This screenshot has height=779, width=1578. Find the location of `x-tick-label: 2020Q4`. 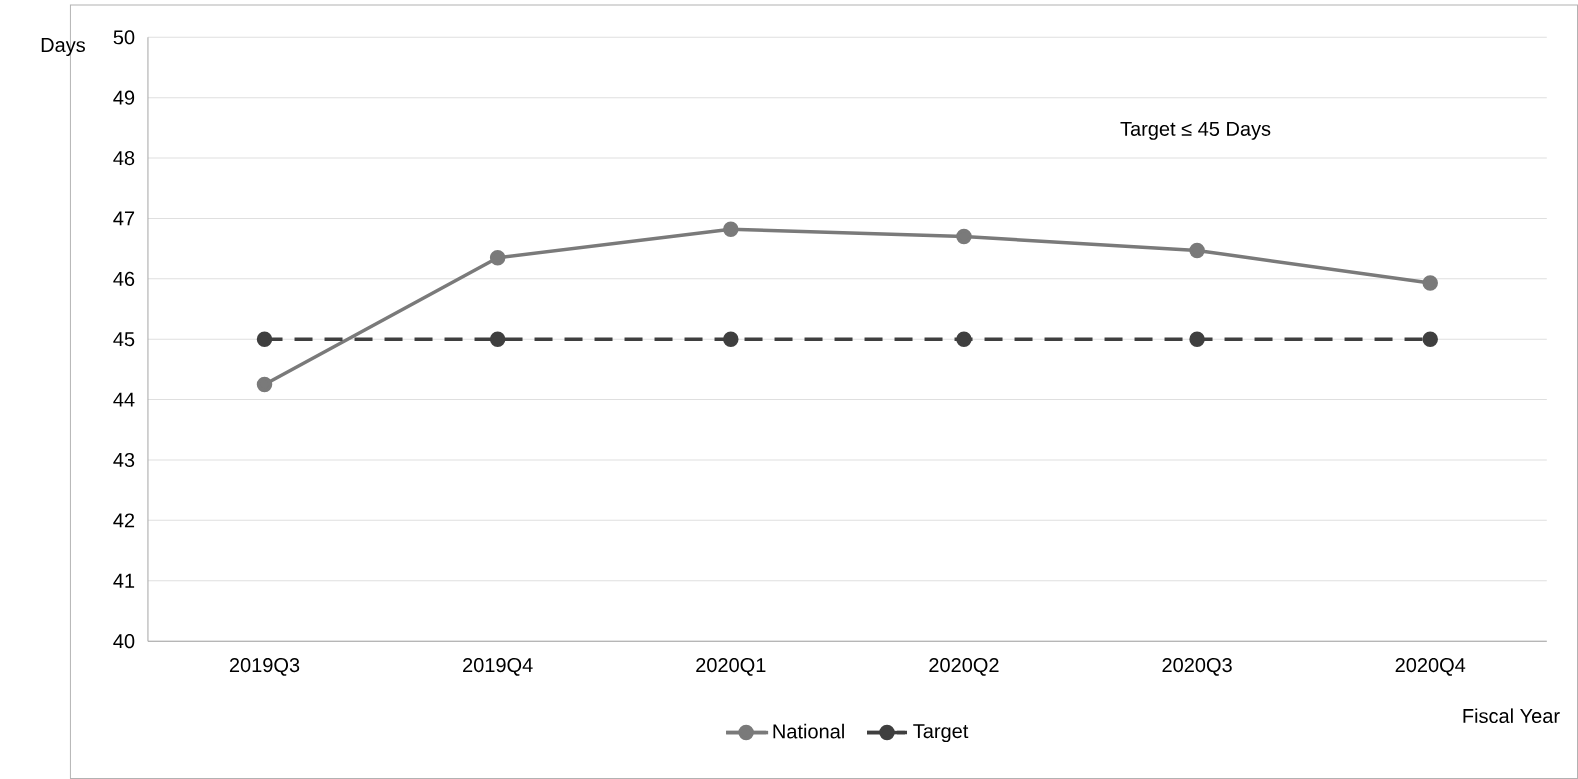

x-tick-label: 2020Q4 is located at coordinates (1430, 667).